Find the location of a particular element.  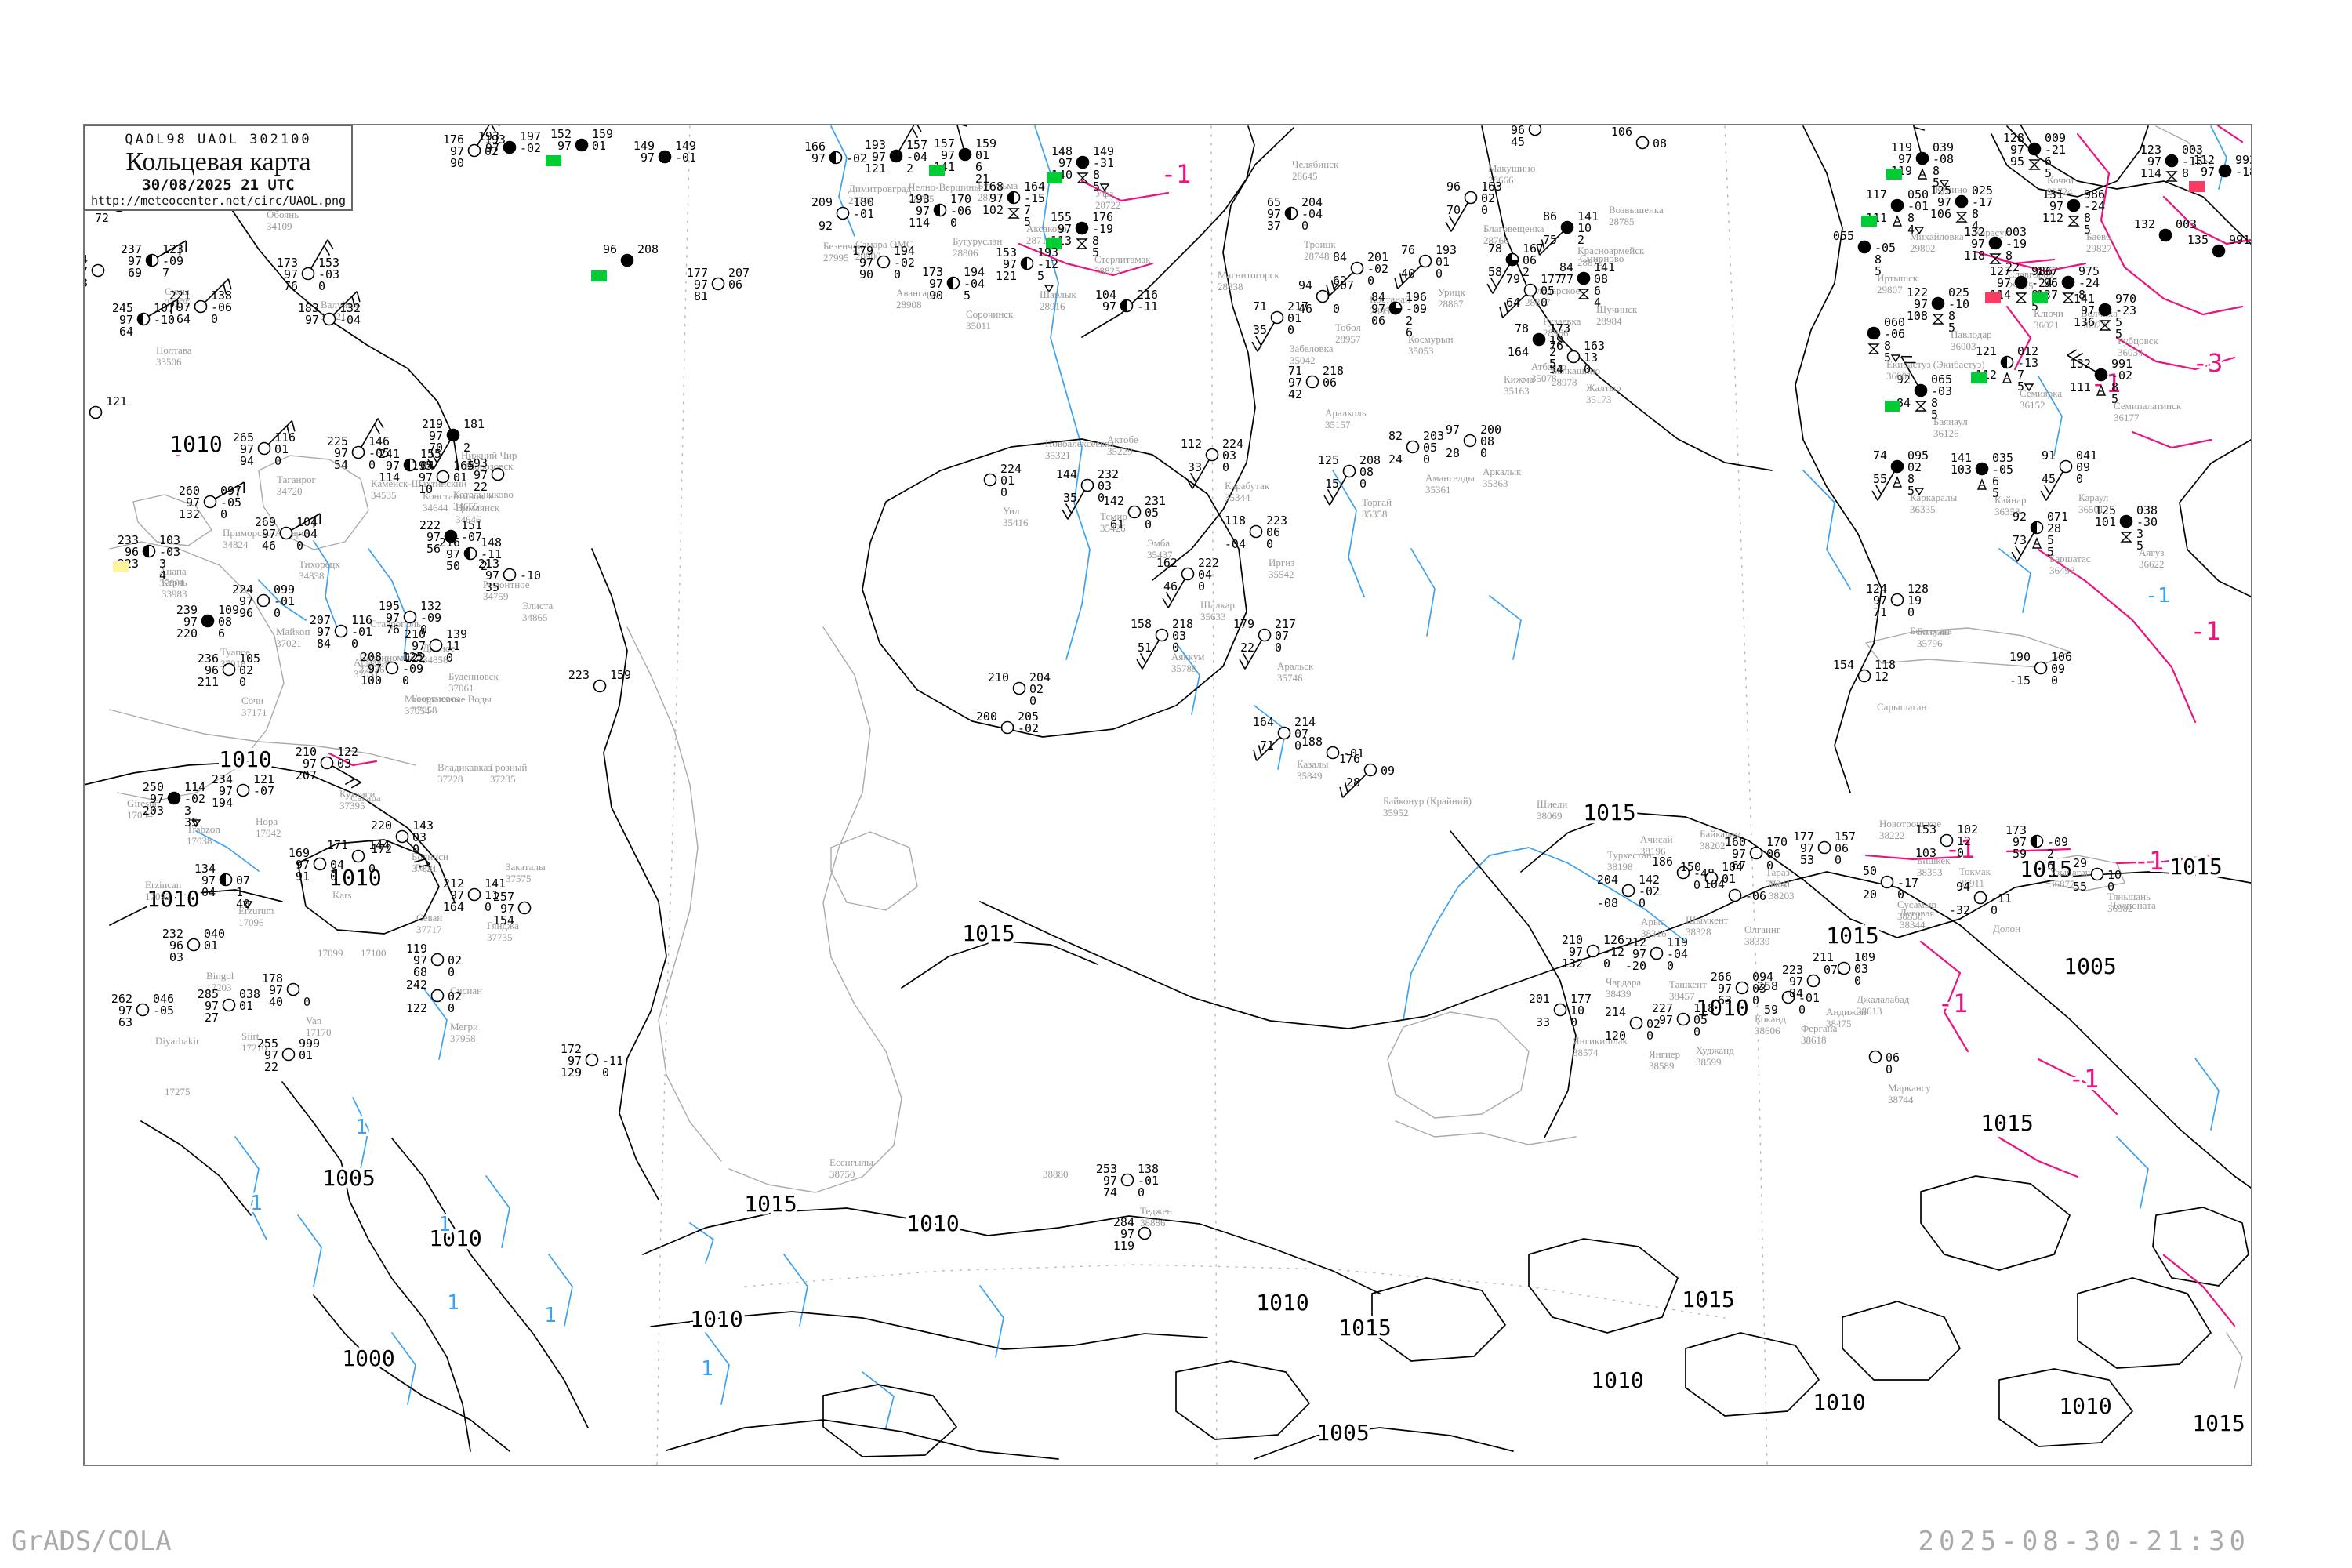

temperature-value: 168 is located at coordinates (993, 187).